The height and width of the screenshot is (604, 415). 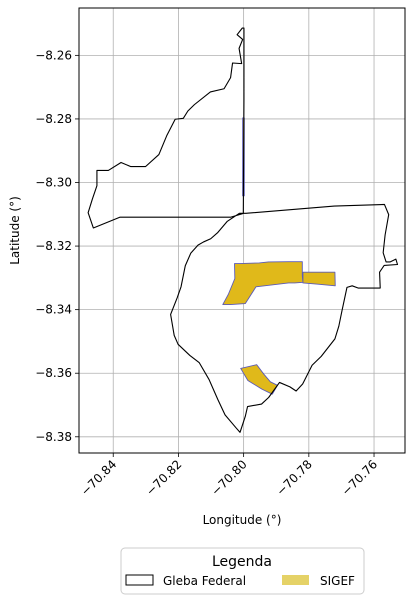 I want to click on legend-title: Legenda, so click(x=242, y=562).